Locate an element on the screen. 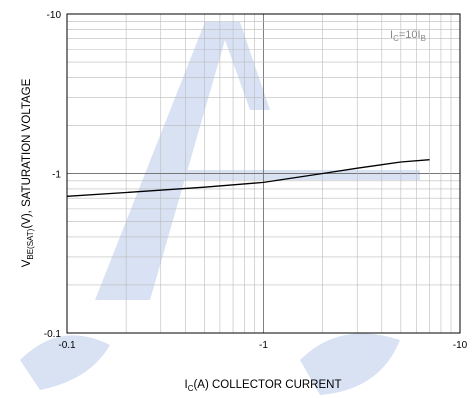  x-tick-labels: -0.1 -1 -10 is located at coordinates (262, 345).